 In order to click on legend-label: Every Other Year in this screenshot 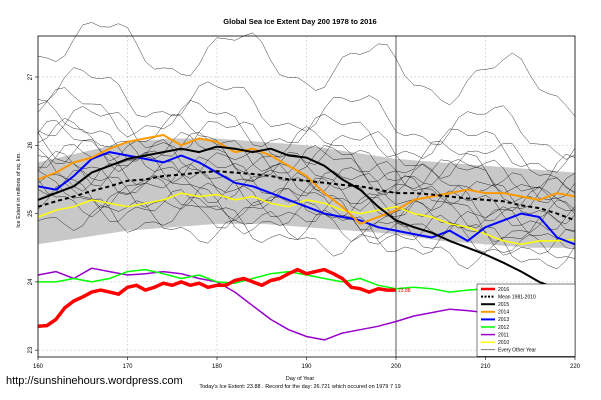, I will do `click(517, 351)`.